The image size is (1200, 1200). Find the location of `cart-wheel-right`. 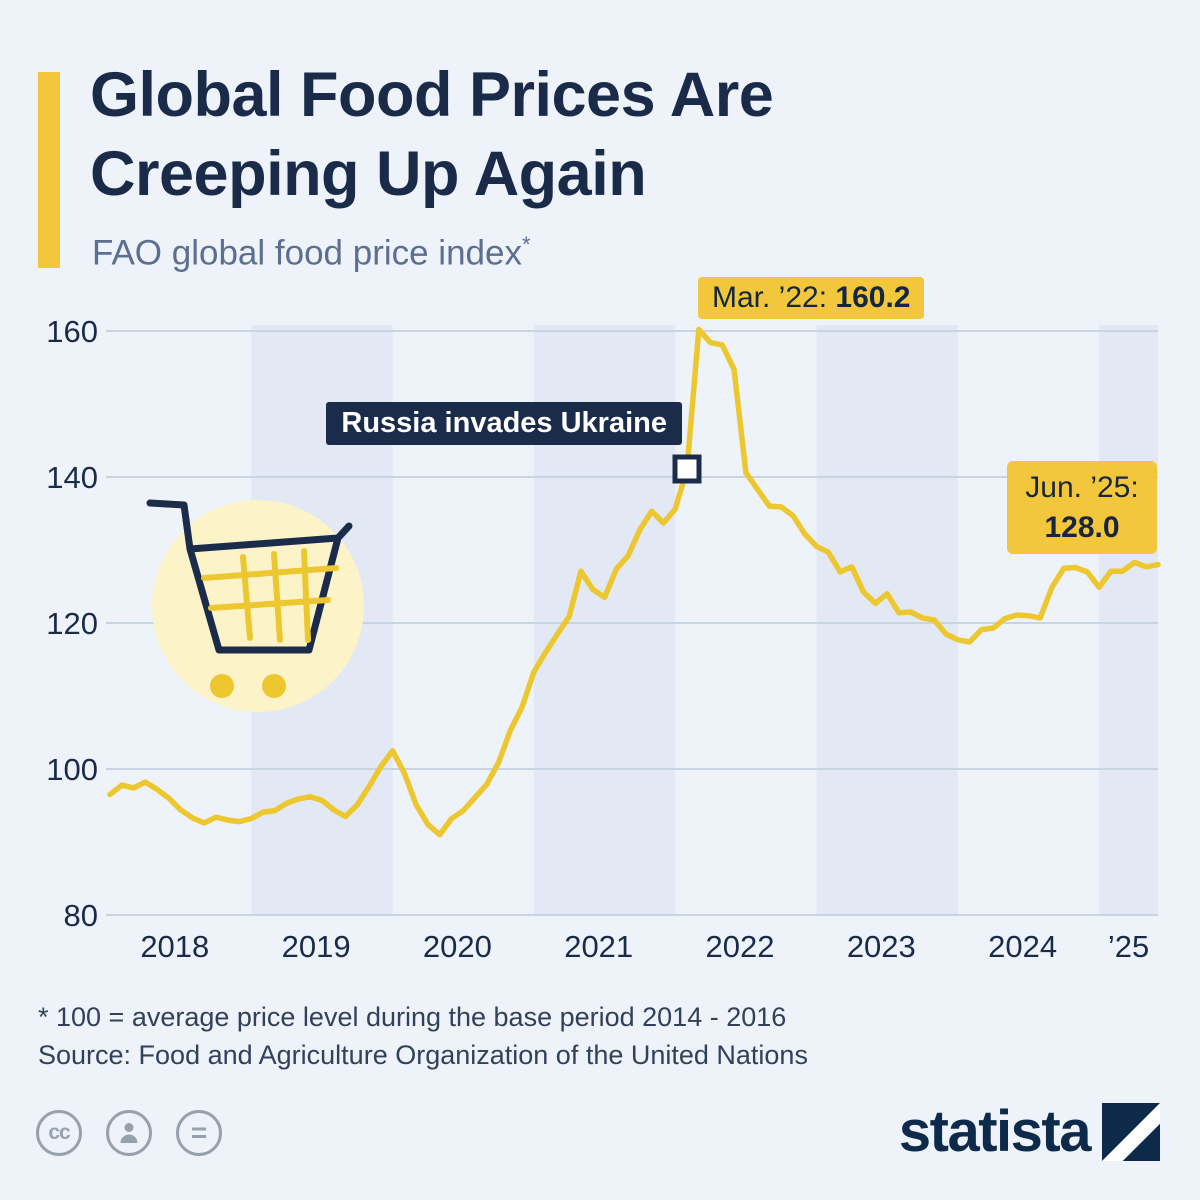

cart-wheel-right is located at coordinates (274, 686).